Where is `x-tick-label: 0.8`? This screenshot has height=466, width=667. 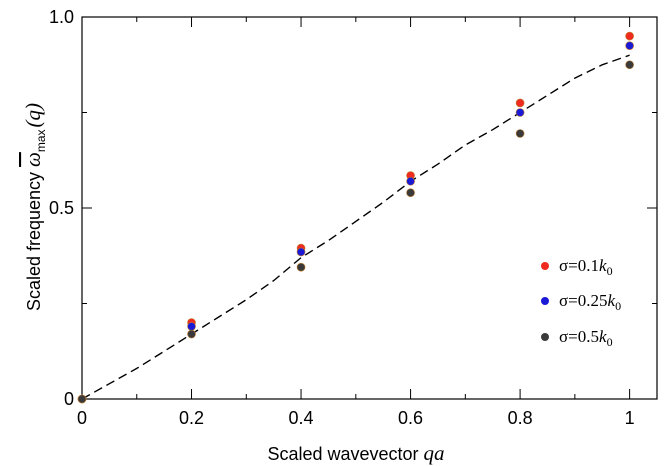 x-tick-label: 0.8 is located at coordinates (520, 418).